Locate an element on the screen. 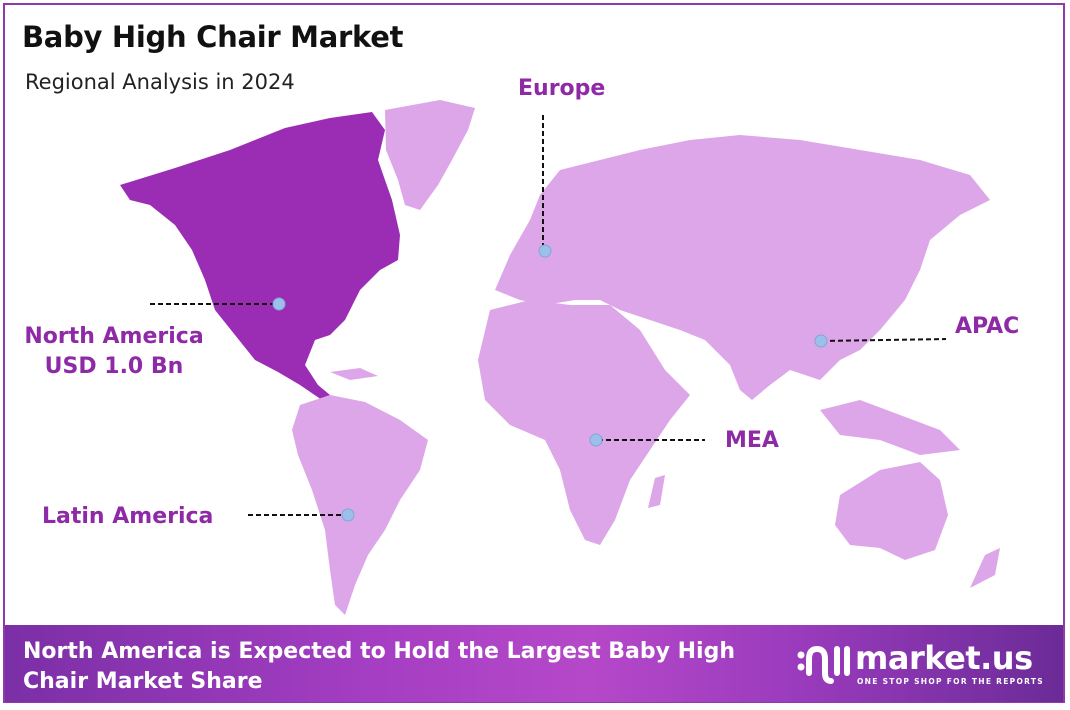 The image size is (1070, 710). mea-label: MEA is located at coordinates (752, 440).